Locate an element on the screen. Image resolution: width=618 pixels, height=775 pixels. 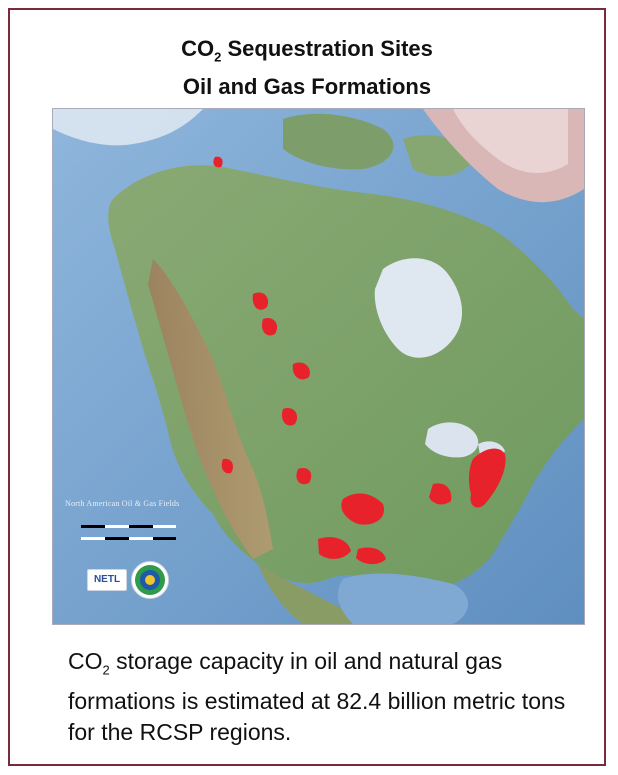
netl-logo: NETL is located at coordinates (107, 580).